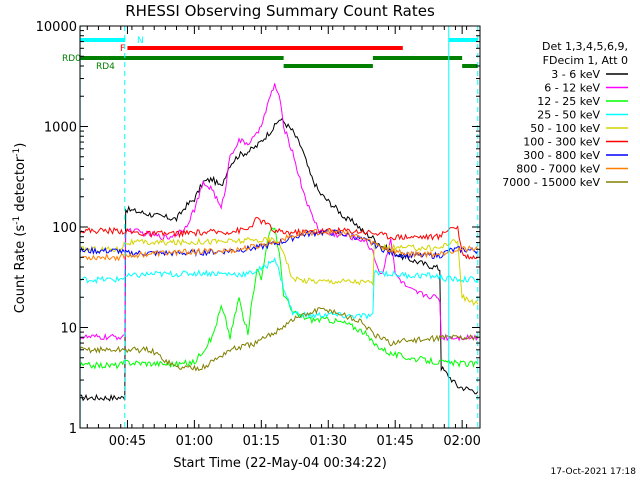 The height and width of the screenshot is (480, 640). Describe the element at coordinates (20, 145) in the screenshot. I see `y-axis-label-end: )` at that location.